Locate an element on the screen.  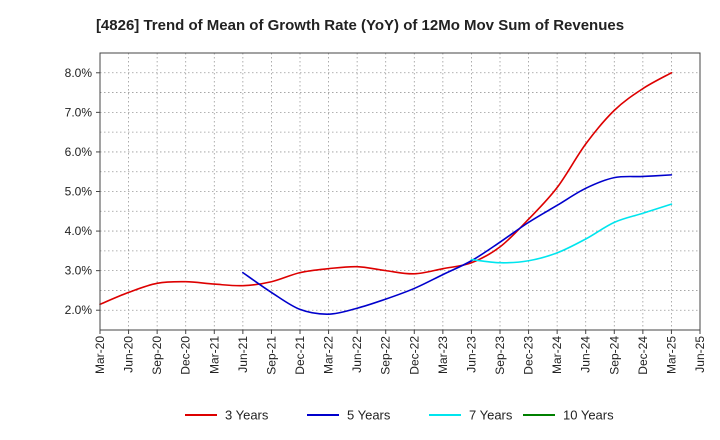
series-line-7-years is located at coordinates (571, 233).